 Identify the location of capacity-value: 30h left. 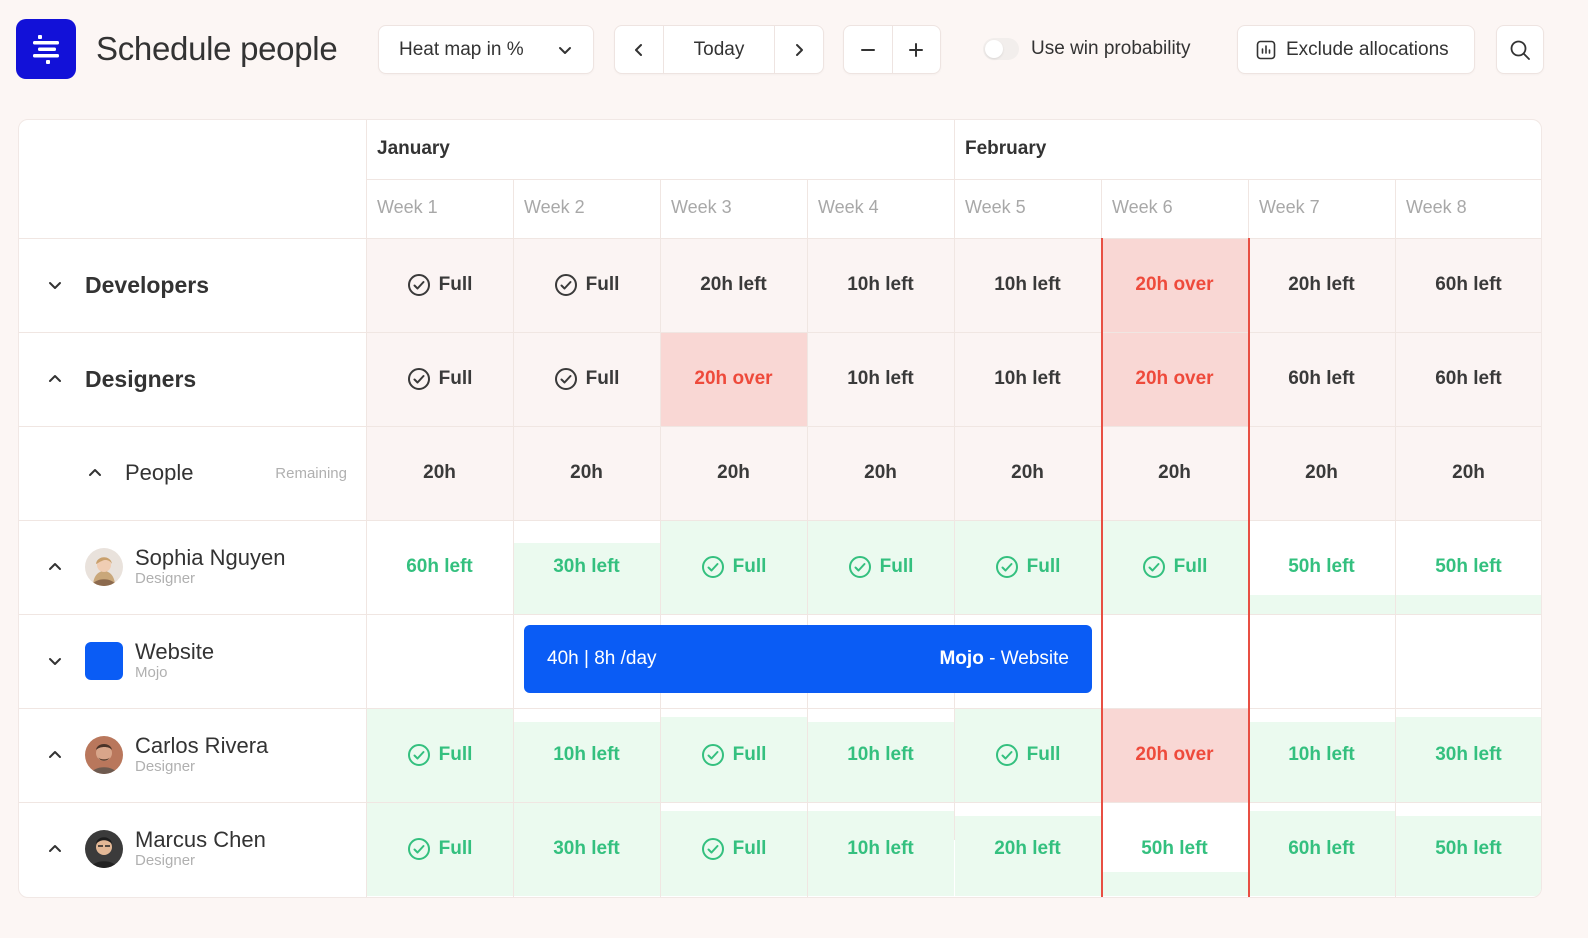
(586, 566).